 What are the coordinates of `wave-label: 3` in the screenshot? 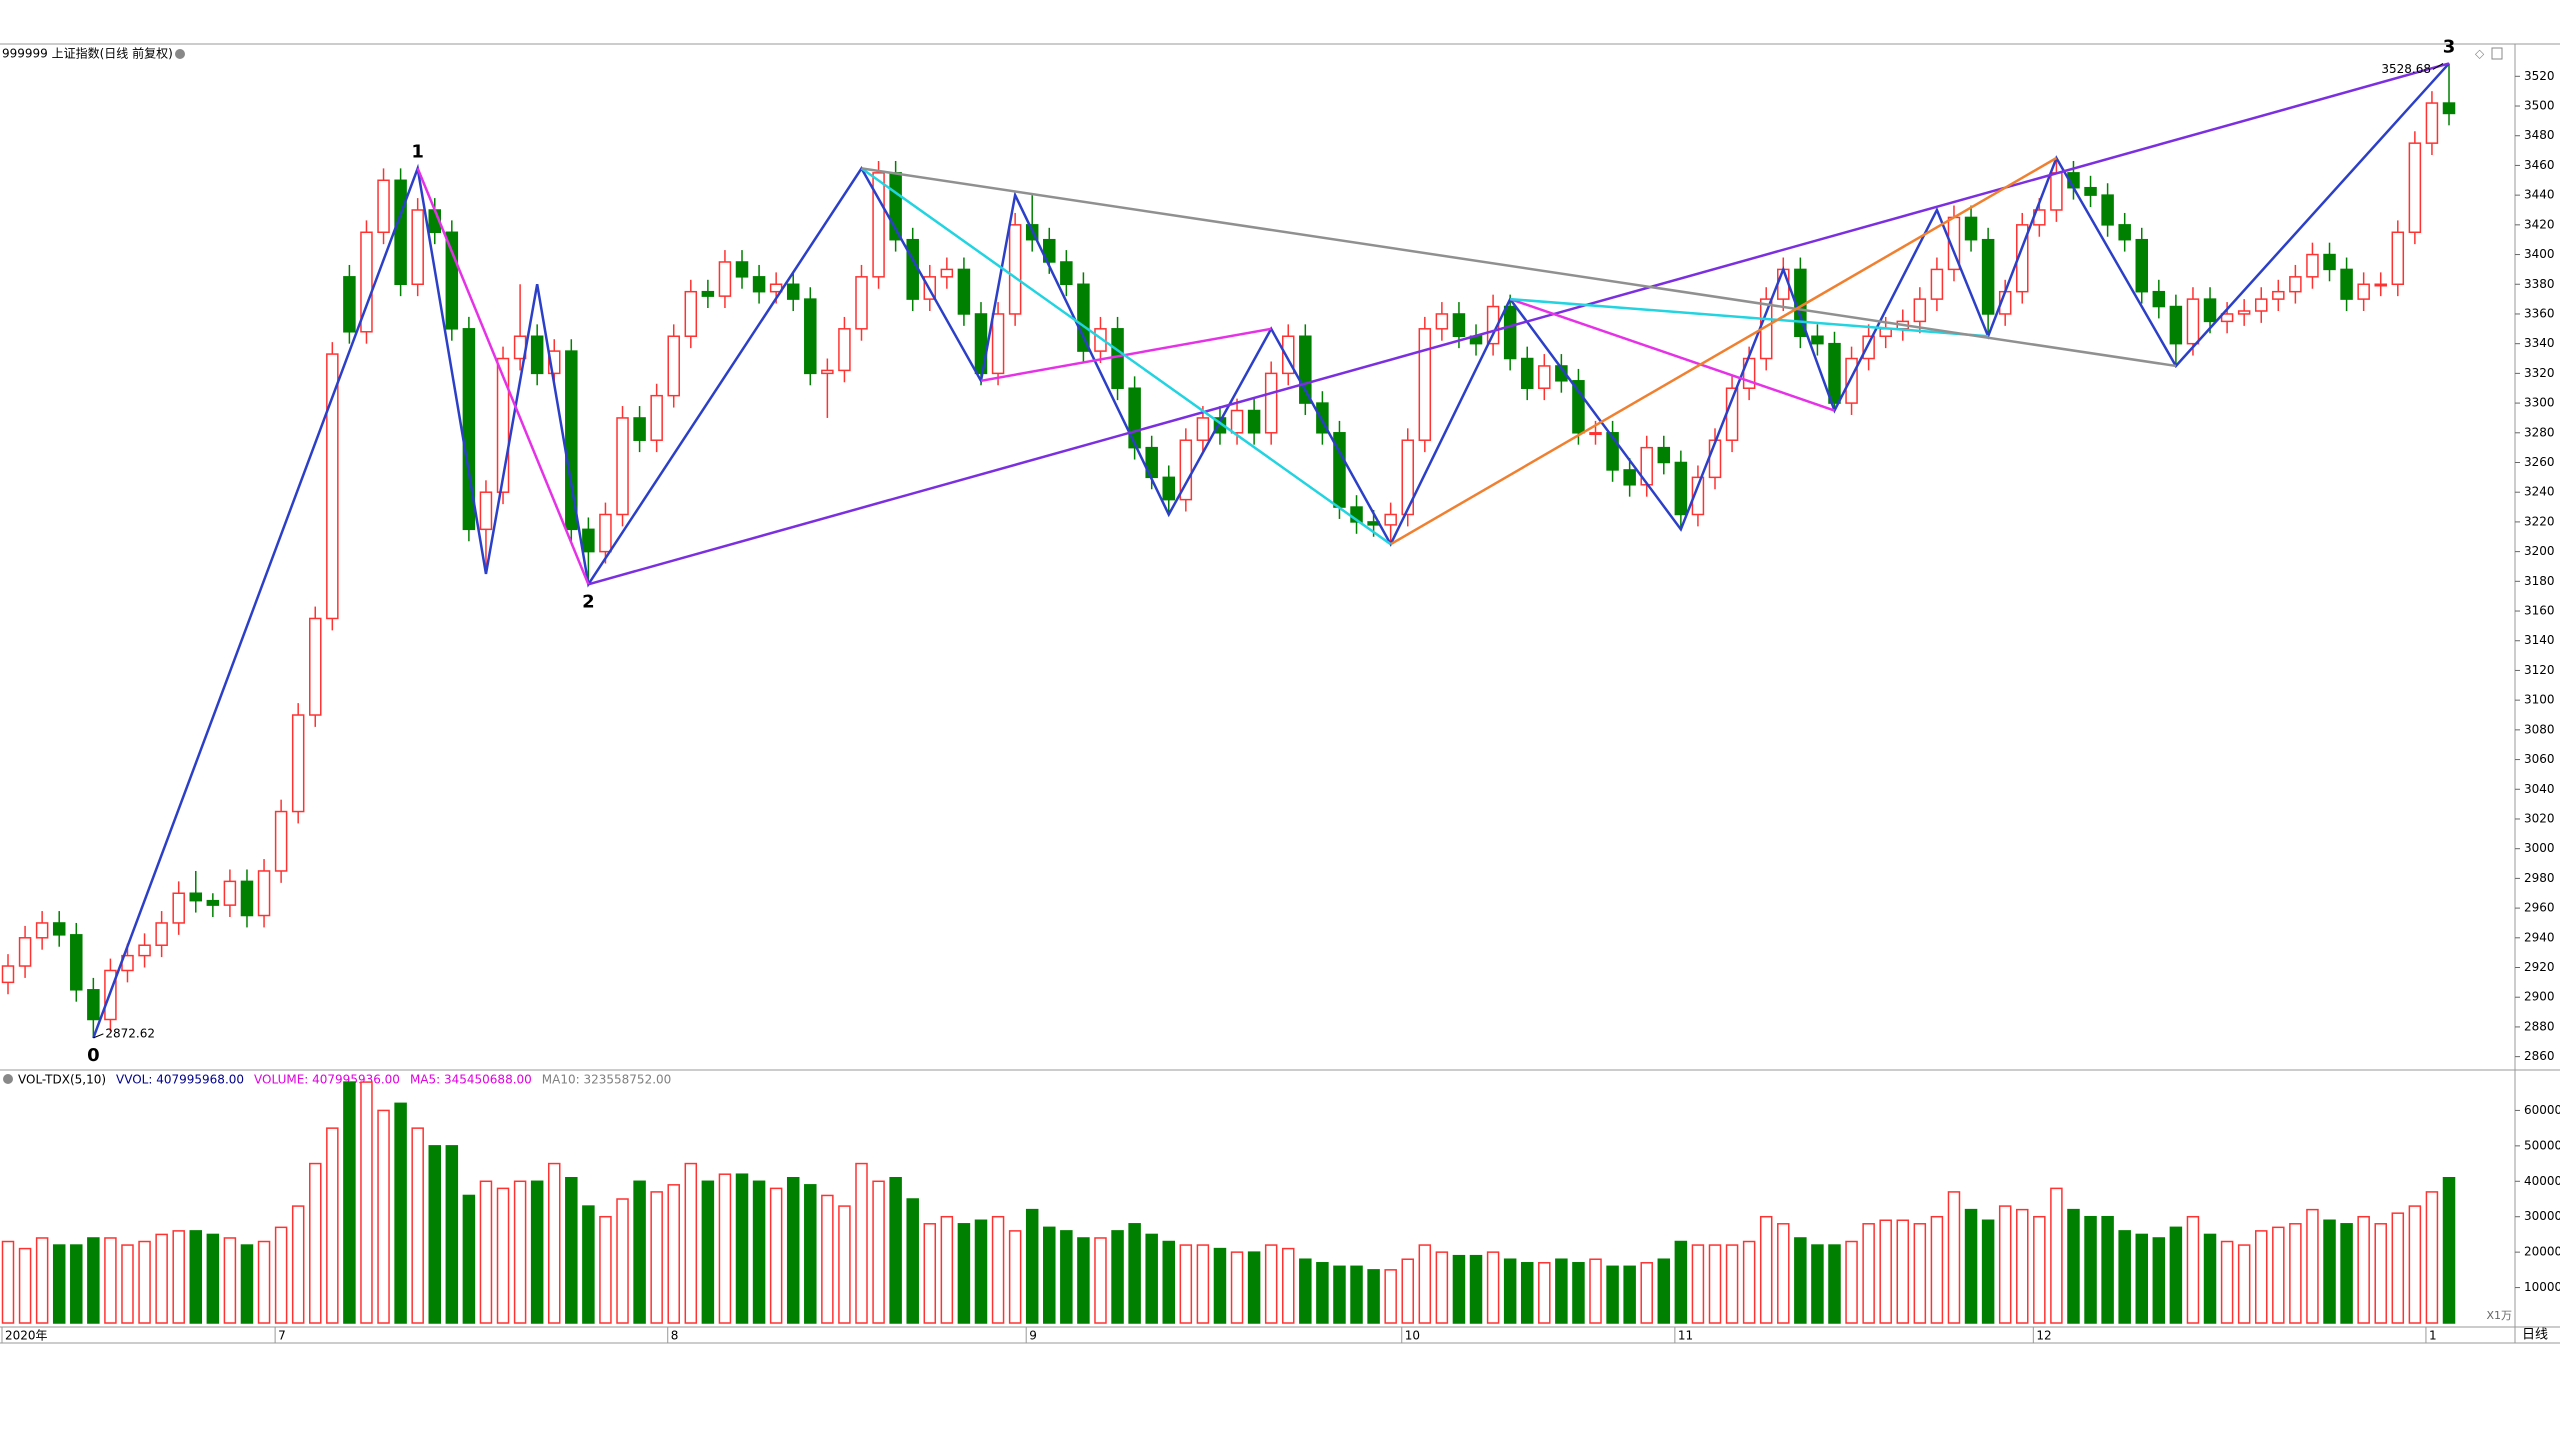 It's located at (2449, 46).